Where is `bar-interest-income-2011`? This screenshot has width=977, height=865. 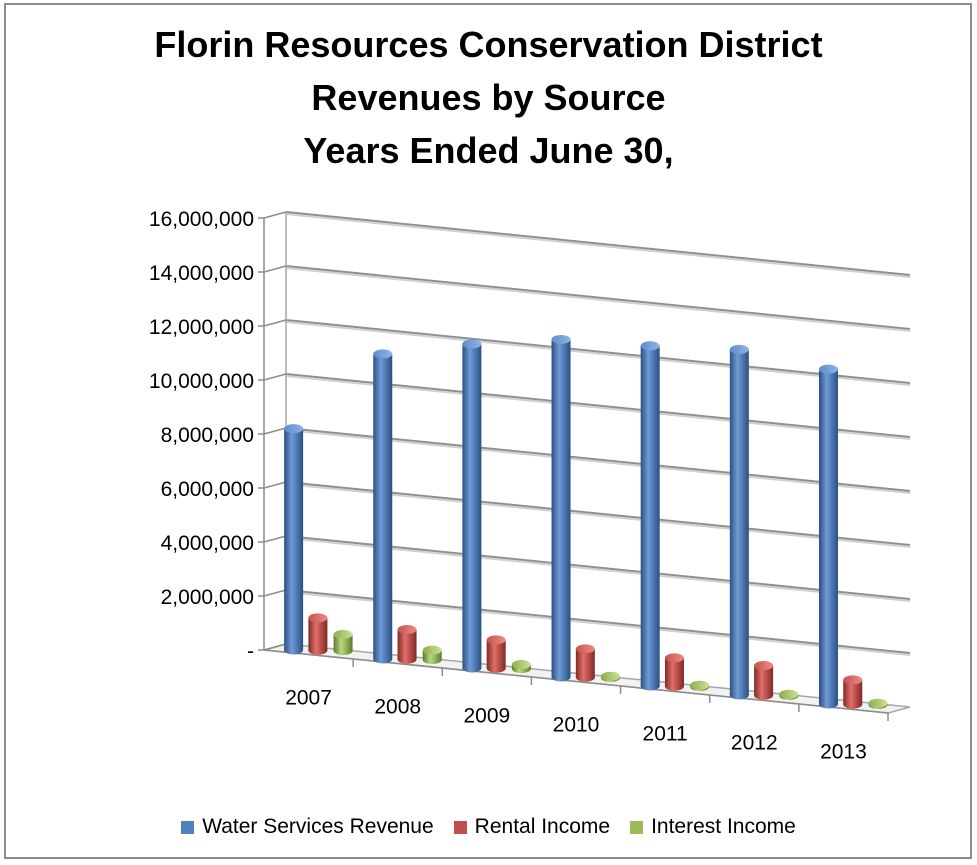
bar-interest-income-2011 is located at coordinates (700, 686).